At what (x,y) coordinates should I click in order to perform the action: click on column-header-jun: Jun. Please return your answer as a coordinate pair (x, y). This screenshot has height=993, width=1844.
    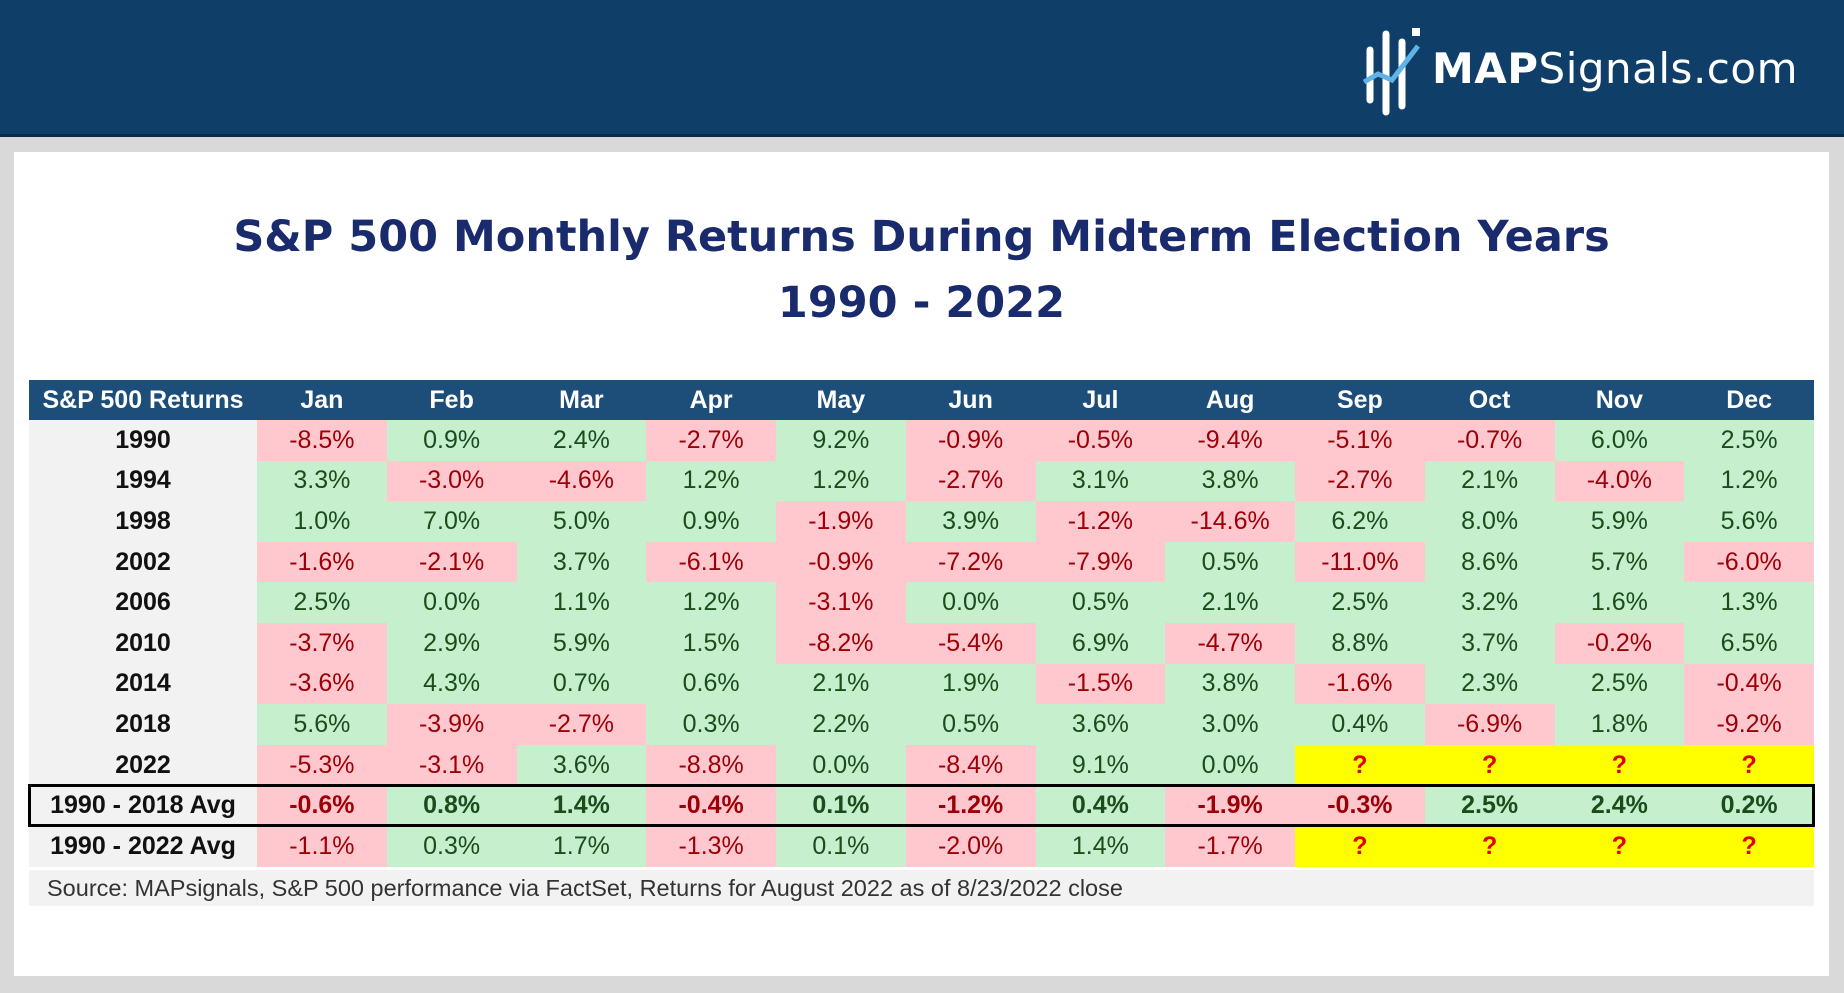
    Looking at the image, I should click on (970, 400).